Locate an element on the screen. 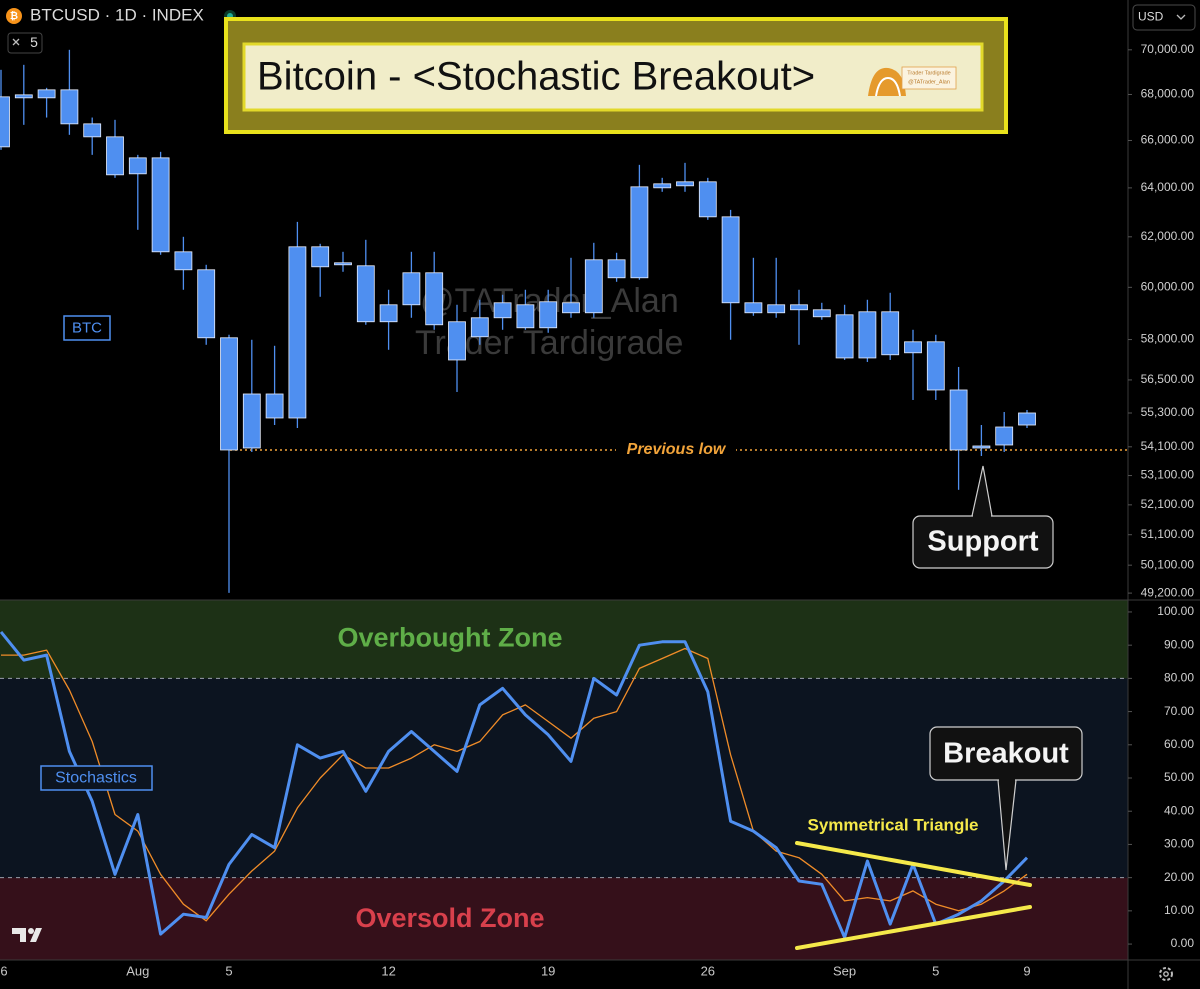  y-tick-label: 56,500.00 is located at coordinates (1168, 379).